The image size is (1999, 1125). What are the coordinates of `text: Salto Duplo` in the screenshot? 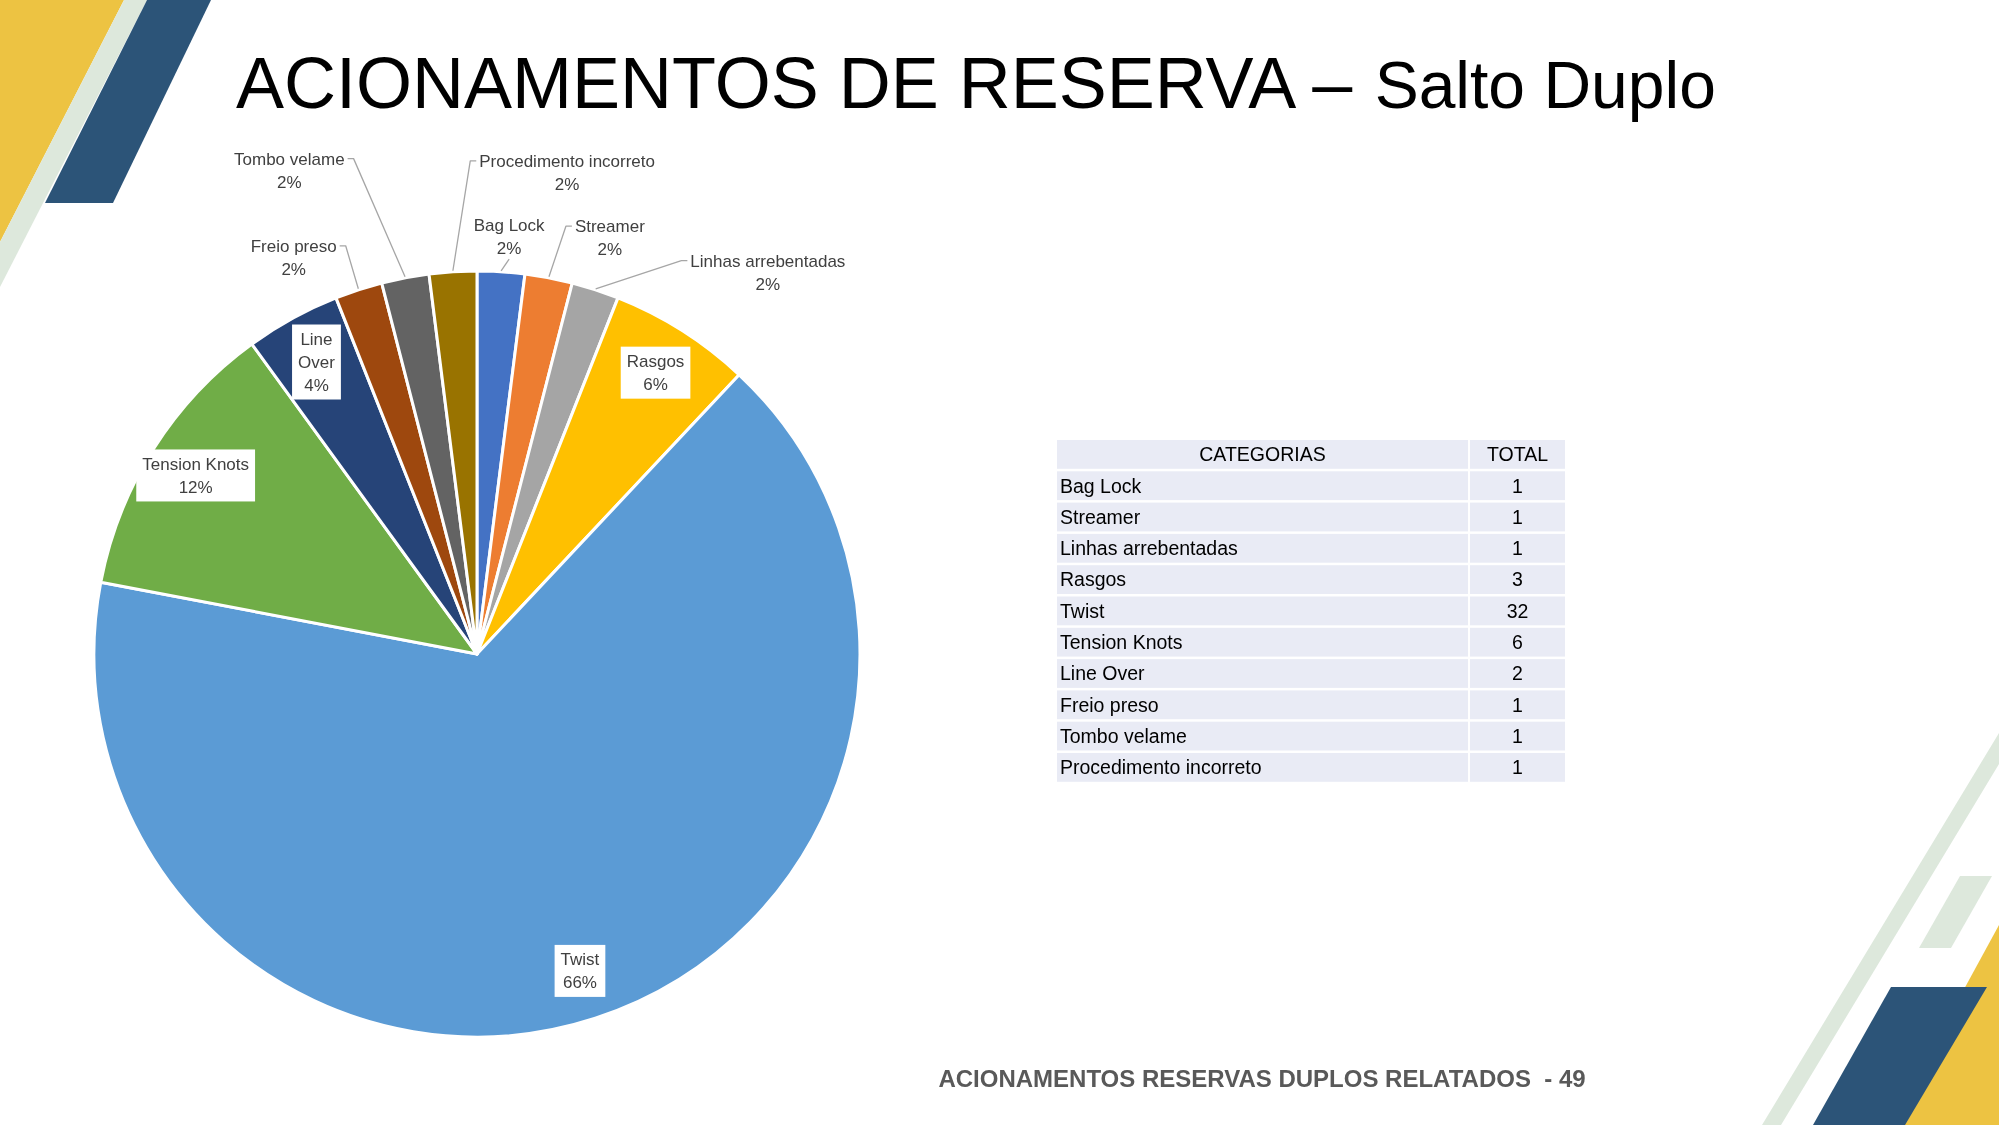 It's located at (1545, 85).